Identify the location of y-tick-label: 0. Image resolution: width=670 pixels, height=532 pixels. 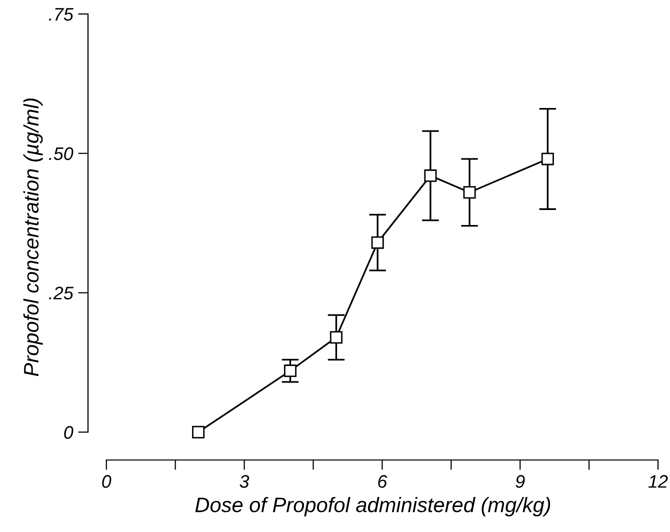
(69, 432).